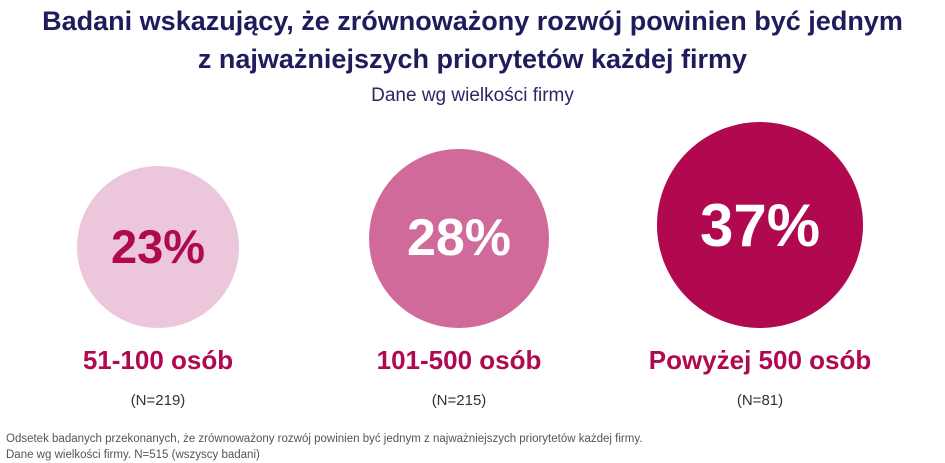 Image resolution: width=945 pixels, height=463 pixels. I want to click on bubble-value-label-1: 23%, so click(158, 246).